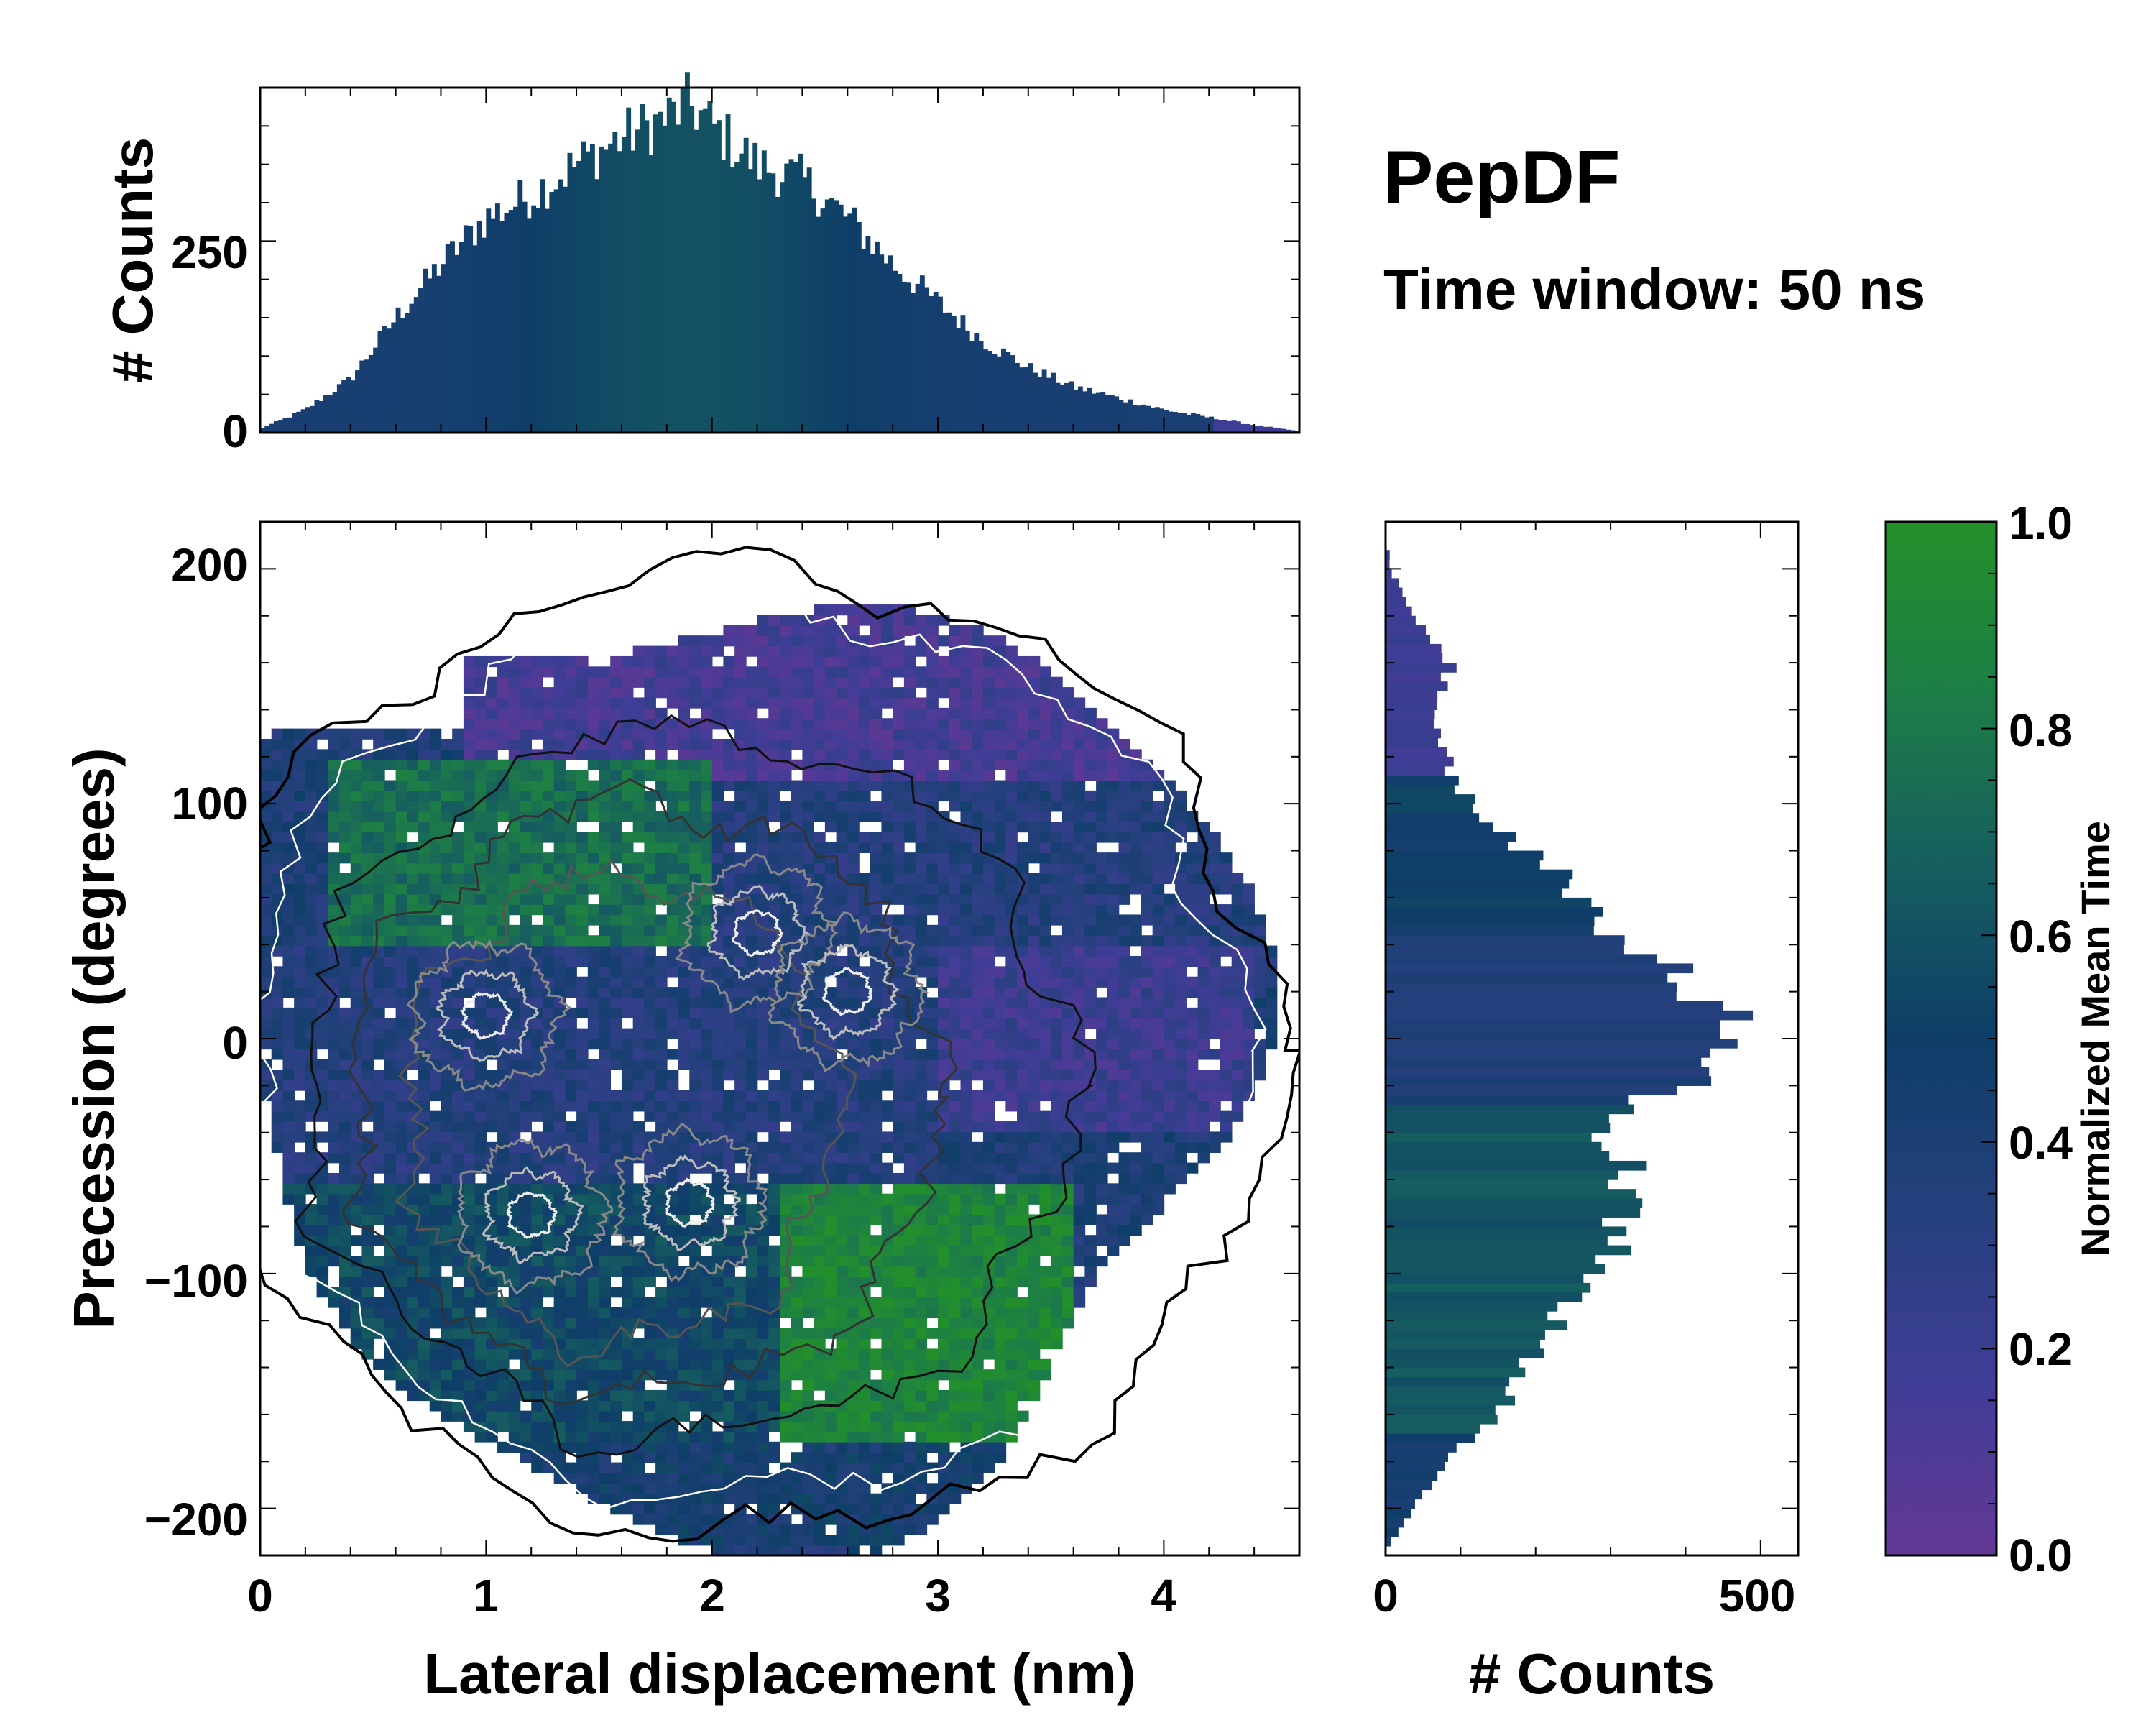 Image resolution: width=2156 pixels, height=1725 pixels. I want to click on top-histogram-bars, so click(780, 252).